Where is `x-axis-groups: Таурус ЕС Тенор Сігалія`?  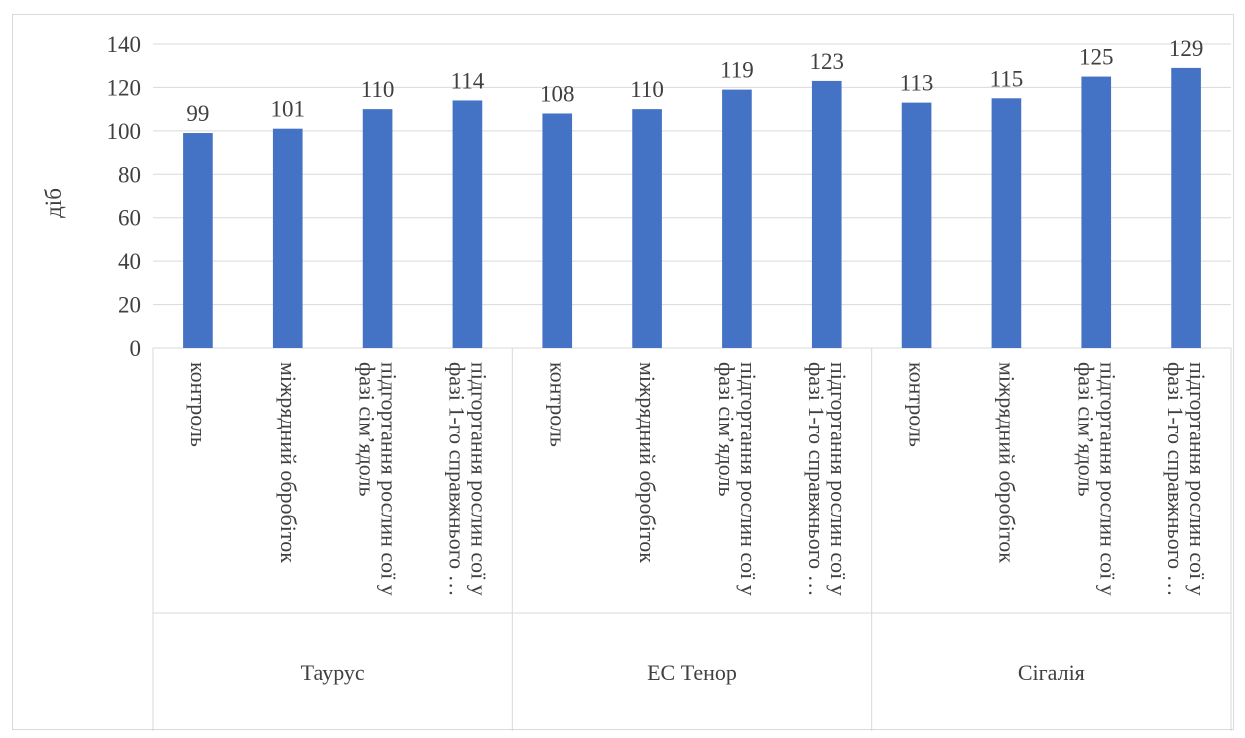
x-axis-groups: Таурус ЕС Тенор Сігалія is located at coordinates (693, 672).